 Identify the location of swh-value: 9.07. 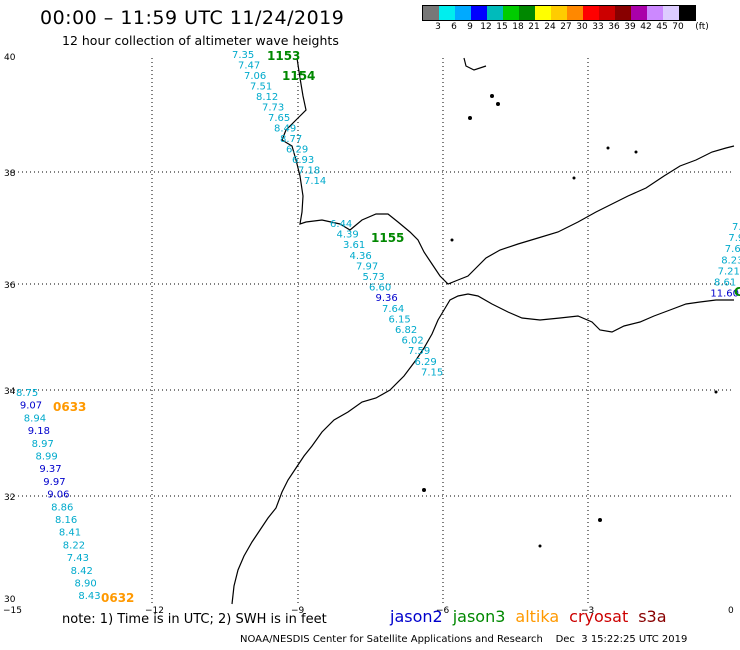
(31, 406).